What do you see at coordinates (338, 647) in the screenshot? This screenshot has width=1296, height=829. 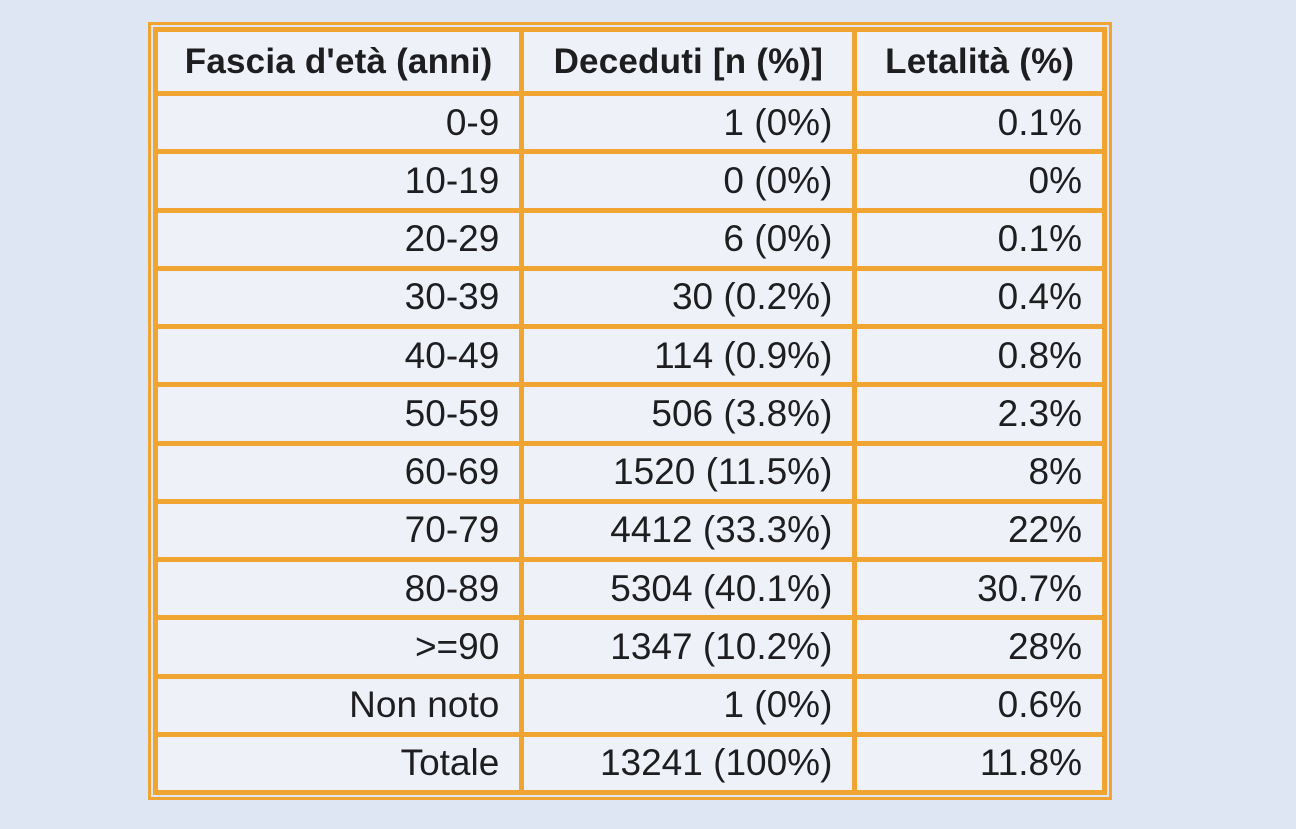 I see `cell-age-range: >=90` at bounding box center [338, 647].